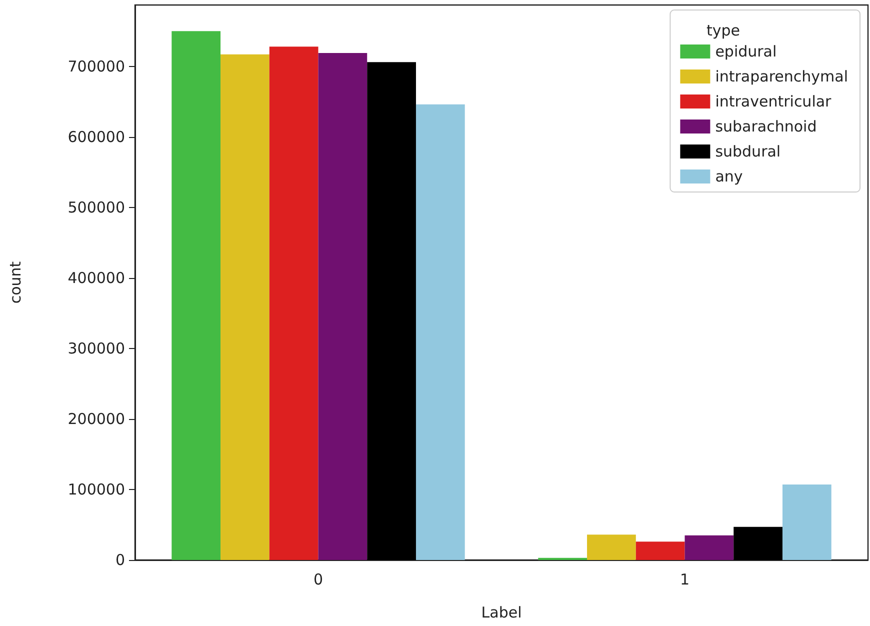  I want to click on legend-label: intraparenchymal, so click(781, 77).